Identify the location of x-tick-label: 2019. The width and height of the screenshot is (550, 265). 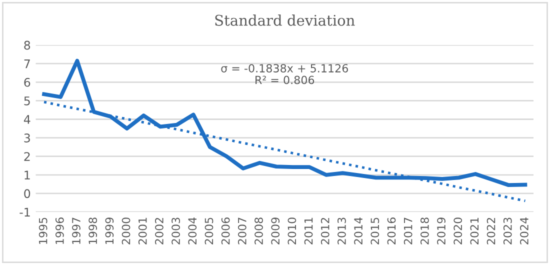
(441, 231).